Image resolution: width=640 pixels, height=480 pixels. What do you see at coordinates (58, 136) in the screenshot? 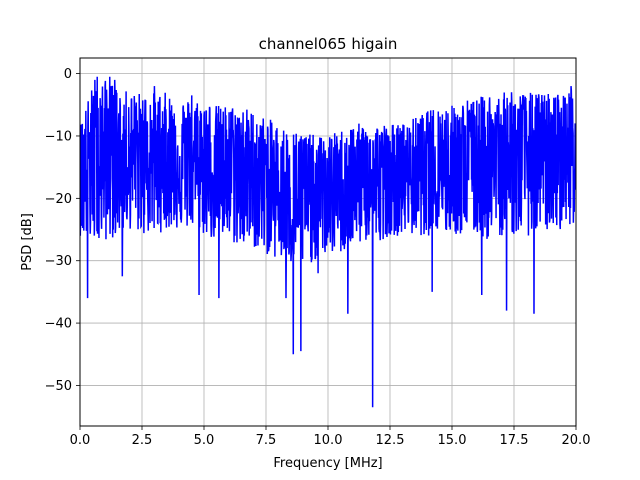
I see `y-tick-label: −10` at bounding box center [58, 136].